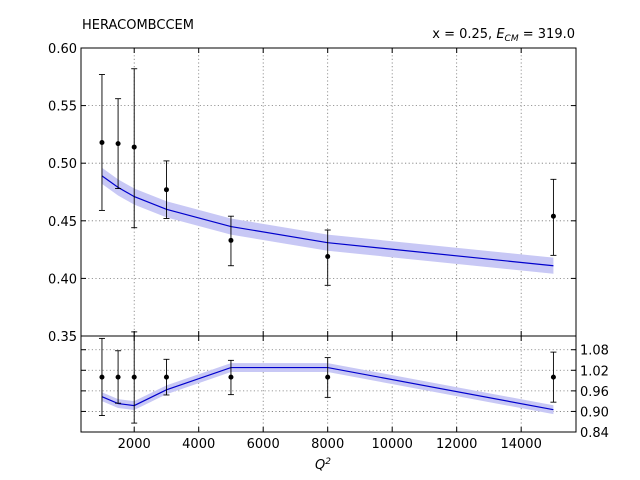 This screenshot has width=640, height=480. What do you see at coordinates (263, 444) in the screenshot?
I see `x-tick-label: 6000` at bounding box center [263, 444].